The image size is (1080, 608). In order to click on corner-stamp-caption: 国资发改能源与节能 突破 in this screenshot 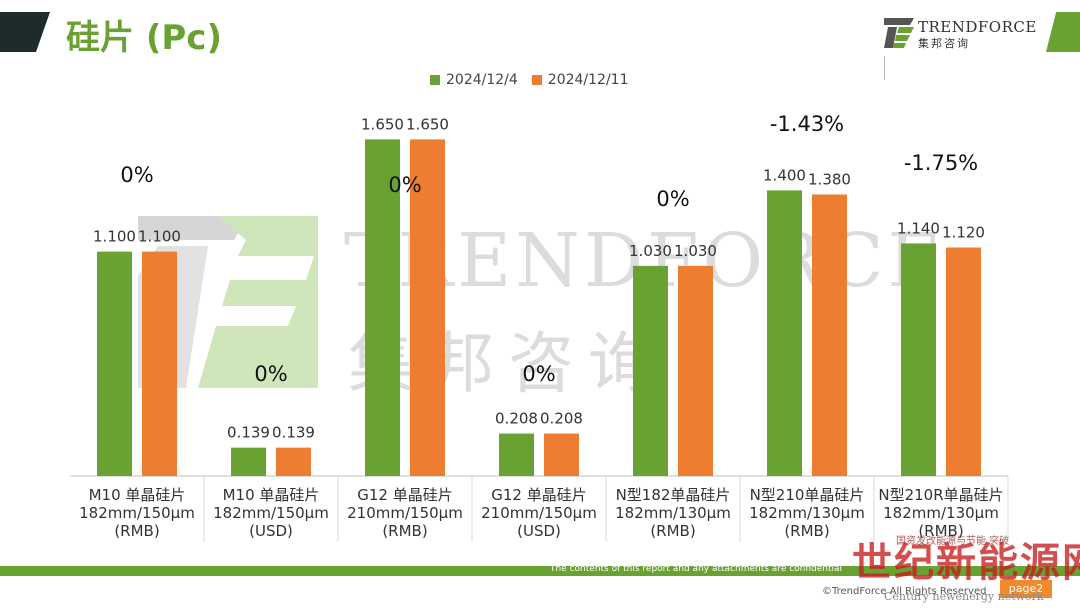, I will do `click(953, 541)`.